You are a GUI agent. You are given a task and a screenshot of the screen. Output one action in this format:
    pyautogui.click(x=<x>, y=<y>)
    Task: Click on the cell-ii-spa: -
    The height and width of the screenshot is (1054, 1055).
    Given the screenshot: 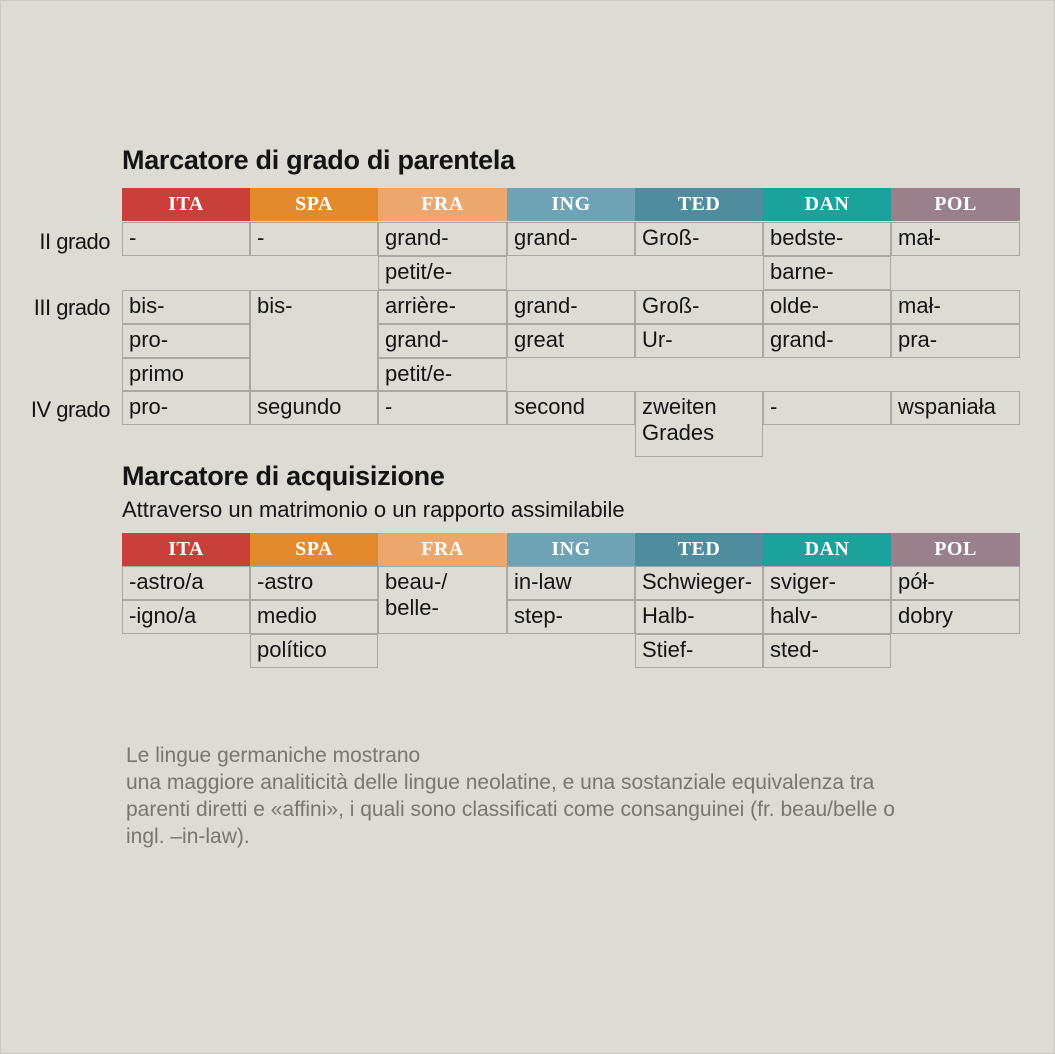 What is the action you would take?
    pyautogui.click(x=314, y=239)
    